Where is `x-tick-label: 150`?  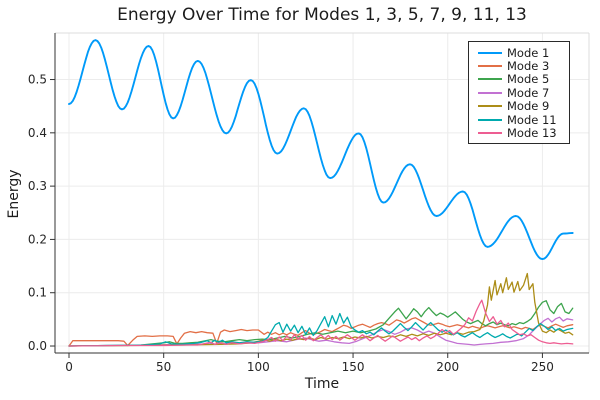 x-tick-label: 150 is located at coordinates (353, 367).